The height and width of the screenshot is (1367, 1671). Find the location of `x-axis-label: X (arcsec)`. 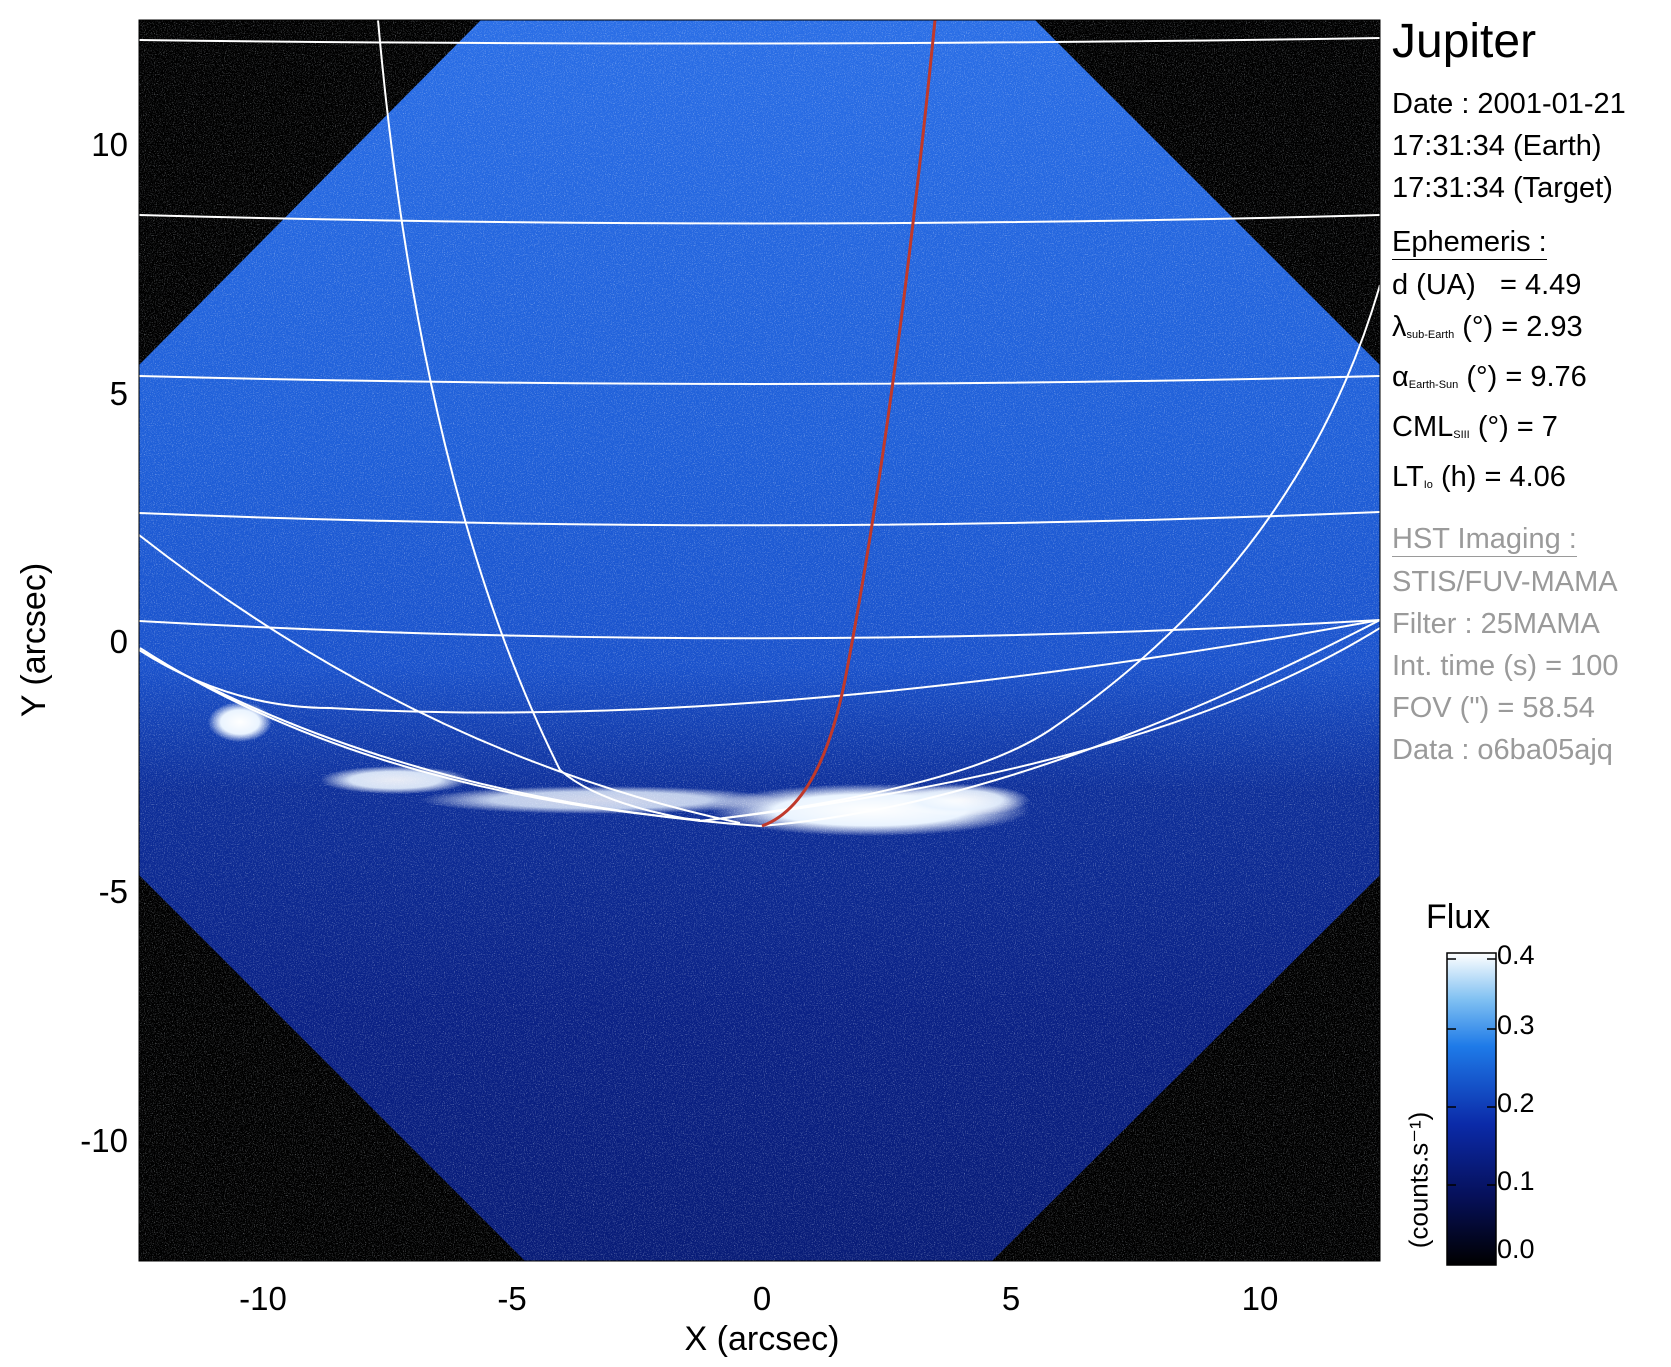

x-axis-label: X (arcsec) is located at coordinates (762, 1339).